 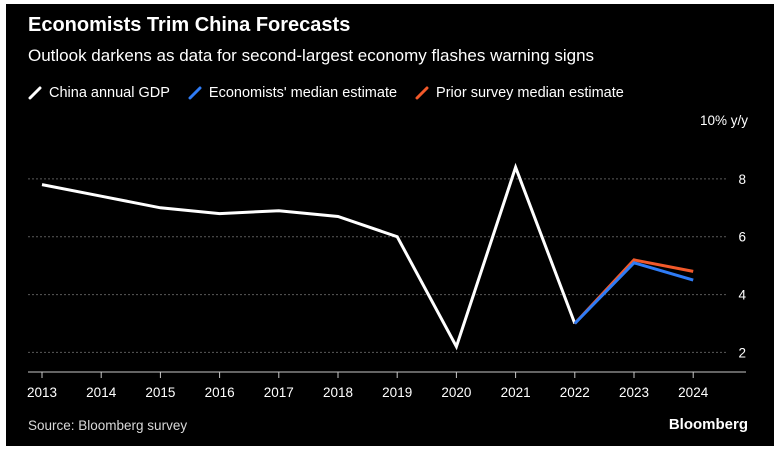 I want to click on legend-item-gdp: China annual GDP, so click(x=99, y=93).